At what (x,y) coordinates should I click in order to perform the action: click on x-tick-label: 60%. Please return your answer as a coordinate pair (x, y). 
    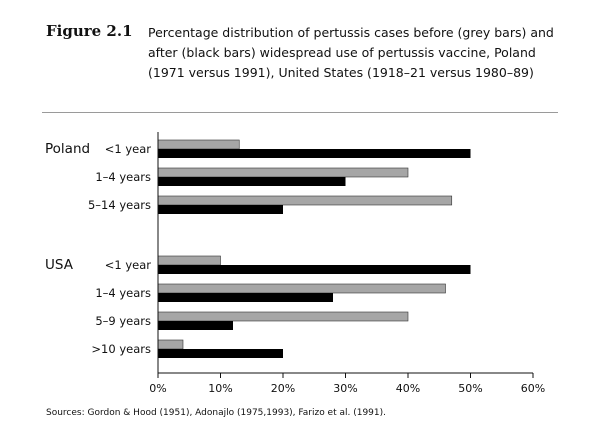
    Looking at the image, I should click on (533, 388).